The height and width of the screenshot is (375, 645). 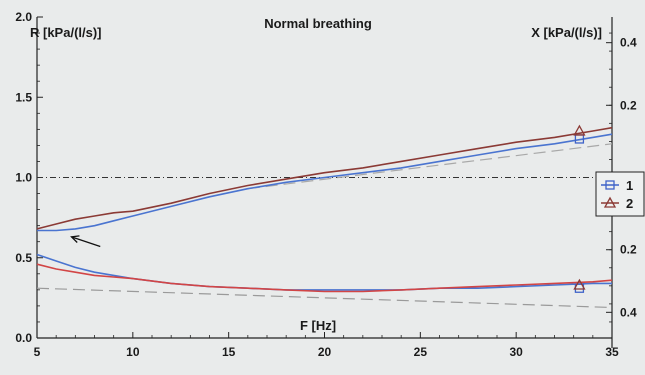 I want to click on series-line-x-reference, so click(x=430, y=166).